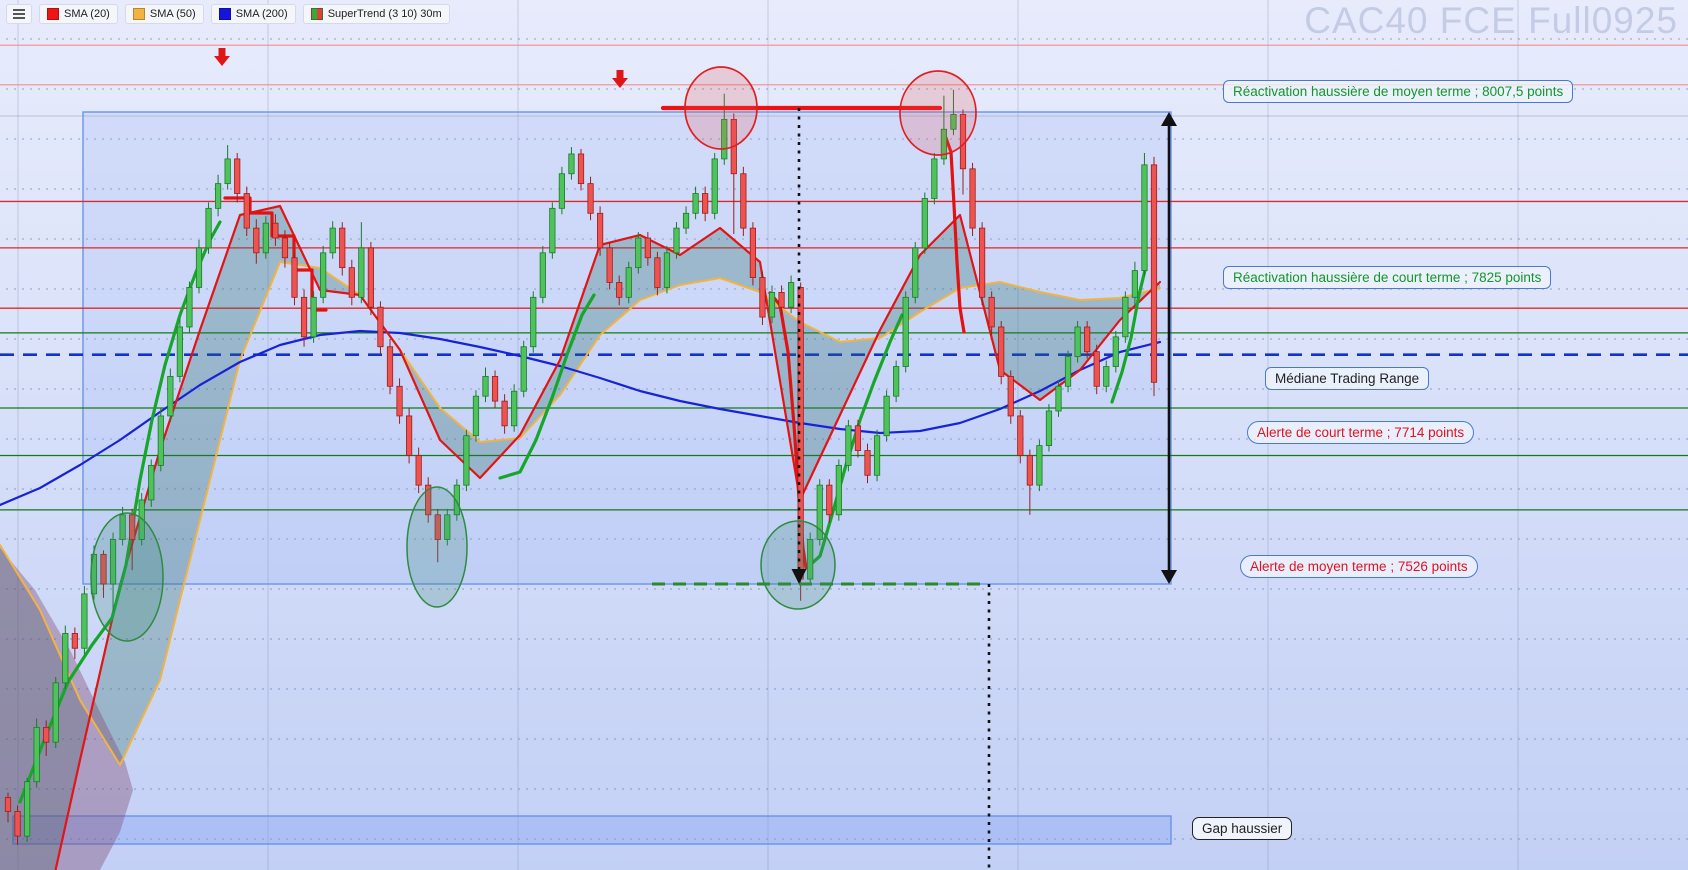 The height and width of the screenshot is (870, 1688). What do you see at coordinates (66, 709) in the screenshot?
I see `purple-band-fill` at bounding box center [66, 709].